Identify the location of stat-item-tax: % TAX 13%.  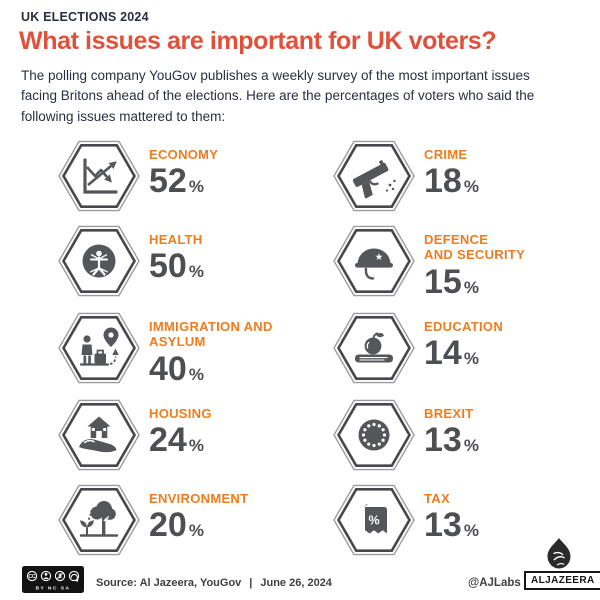
(405, 520).